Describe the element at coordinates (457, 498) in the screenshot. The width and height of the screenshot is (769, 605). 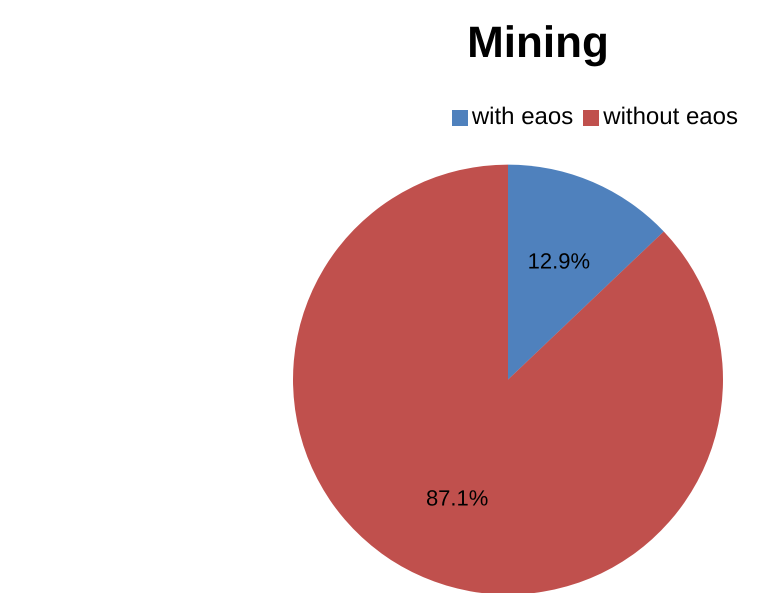
I see `data-label: 87.1%` at that location.